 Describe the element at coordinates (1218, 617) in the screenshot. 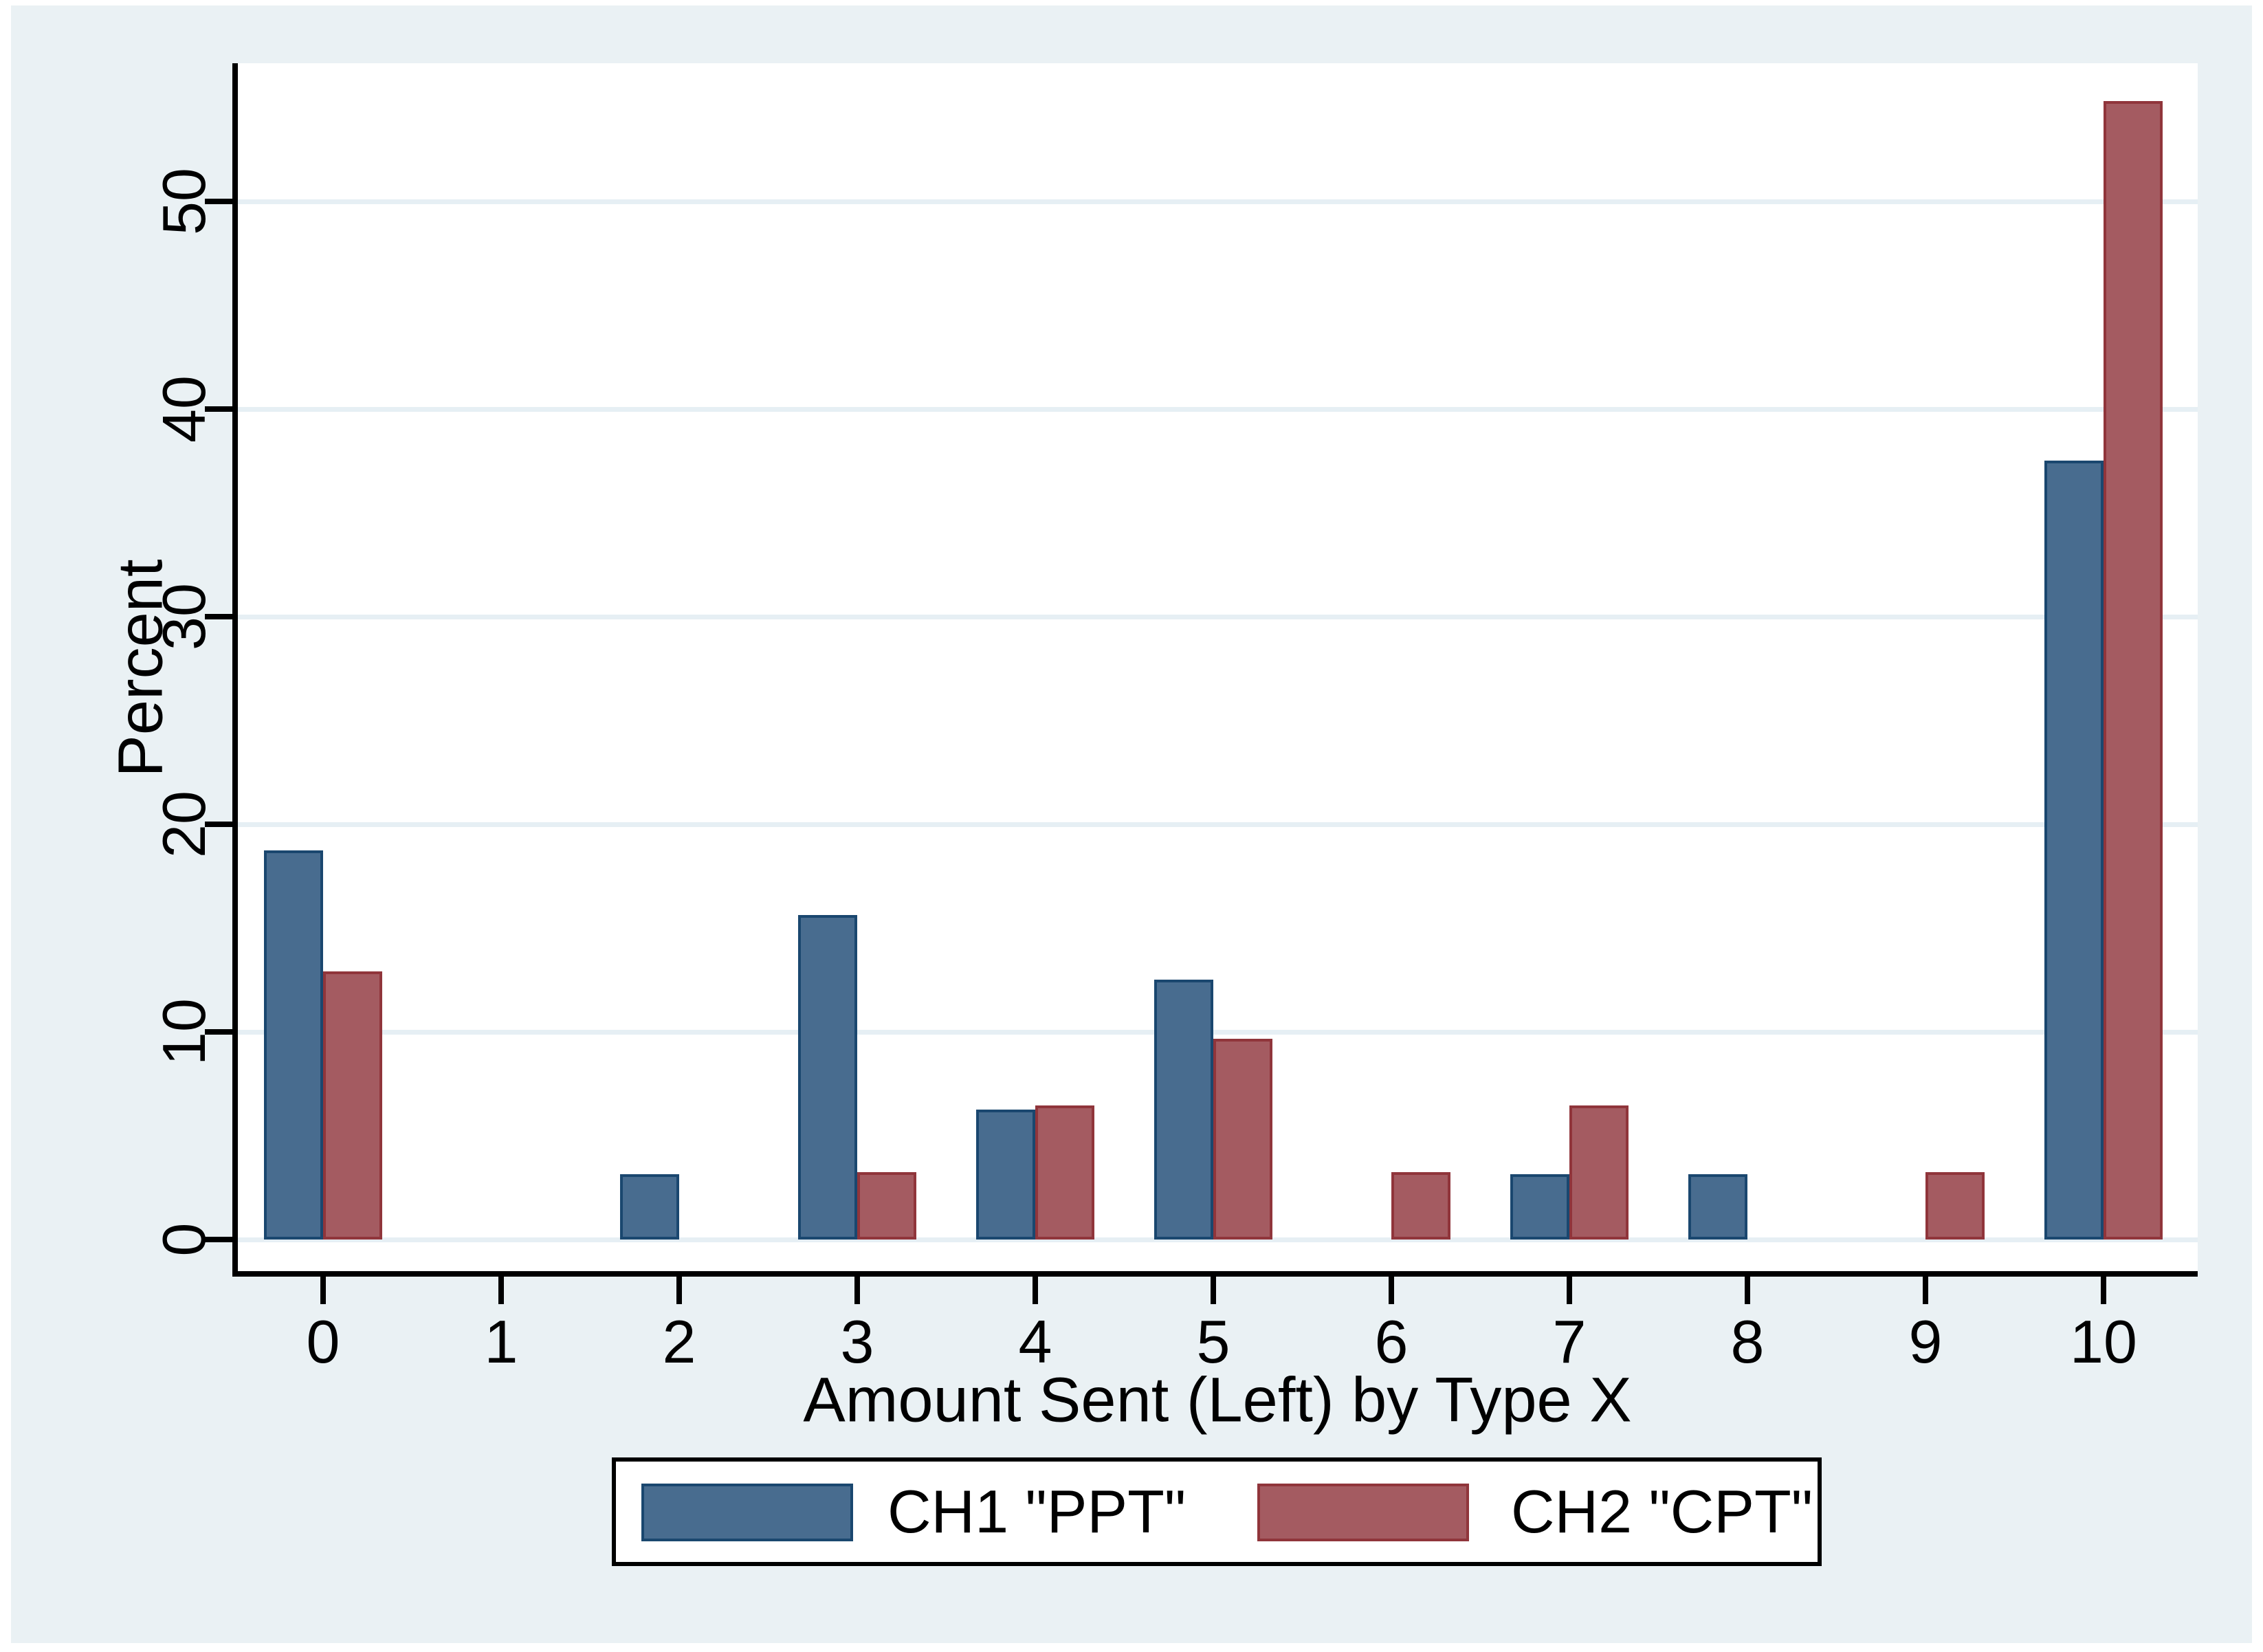

I see `gridline-y30` at that location.